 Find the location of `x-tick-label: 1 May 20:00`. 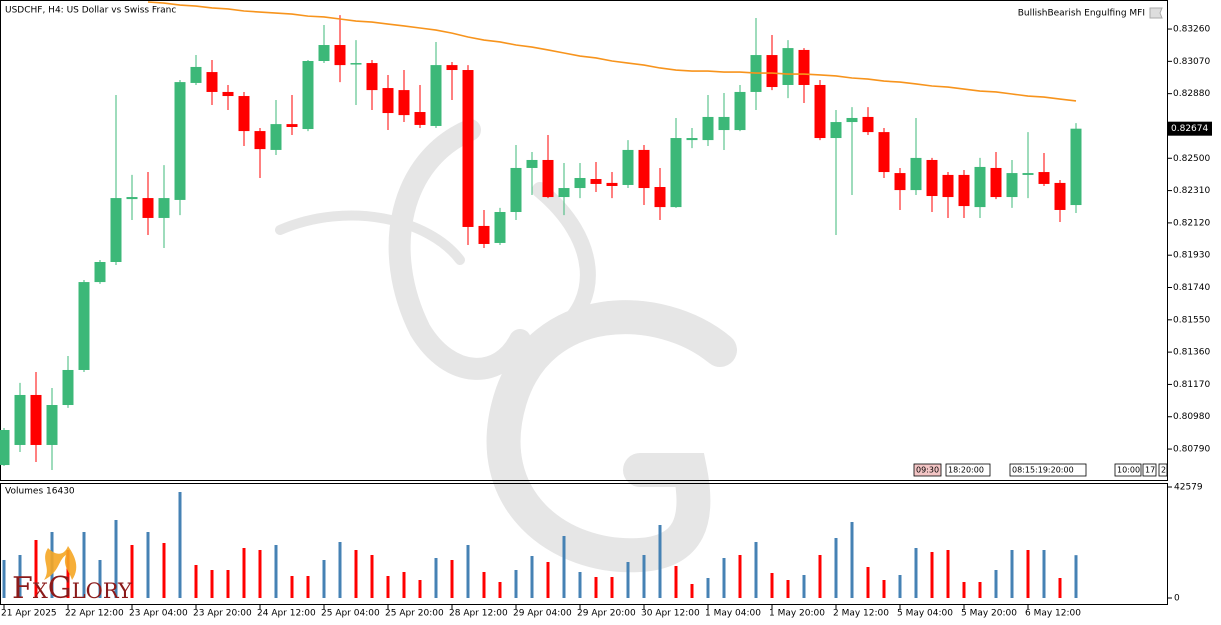

x-tick-label: 1 May 20:00 is located at coordinates (797, 614).